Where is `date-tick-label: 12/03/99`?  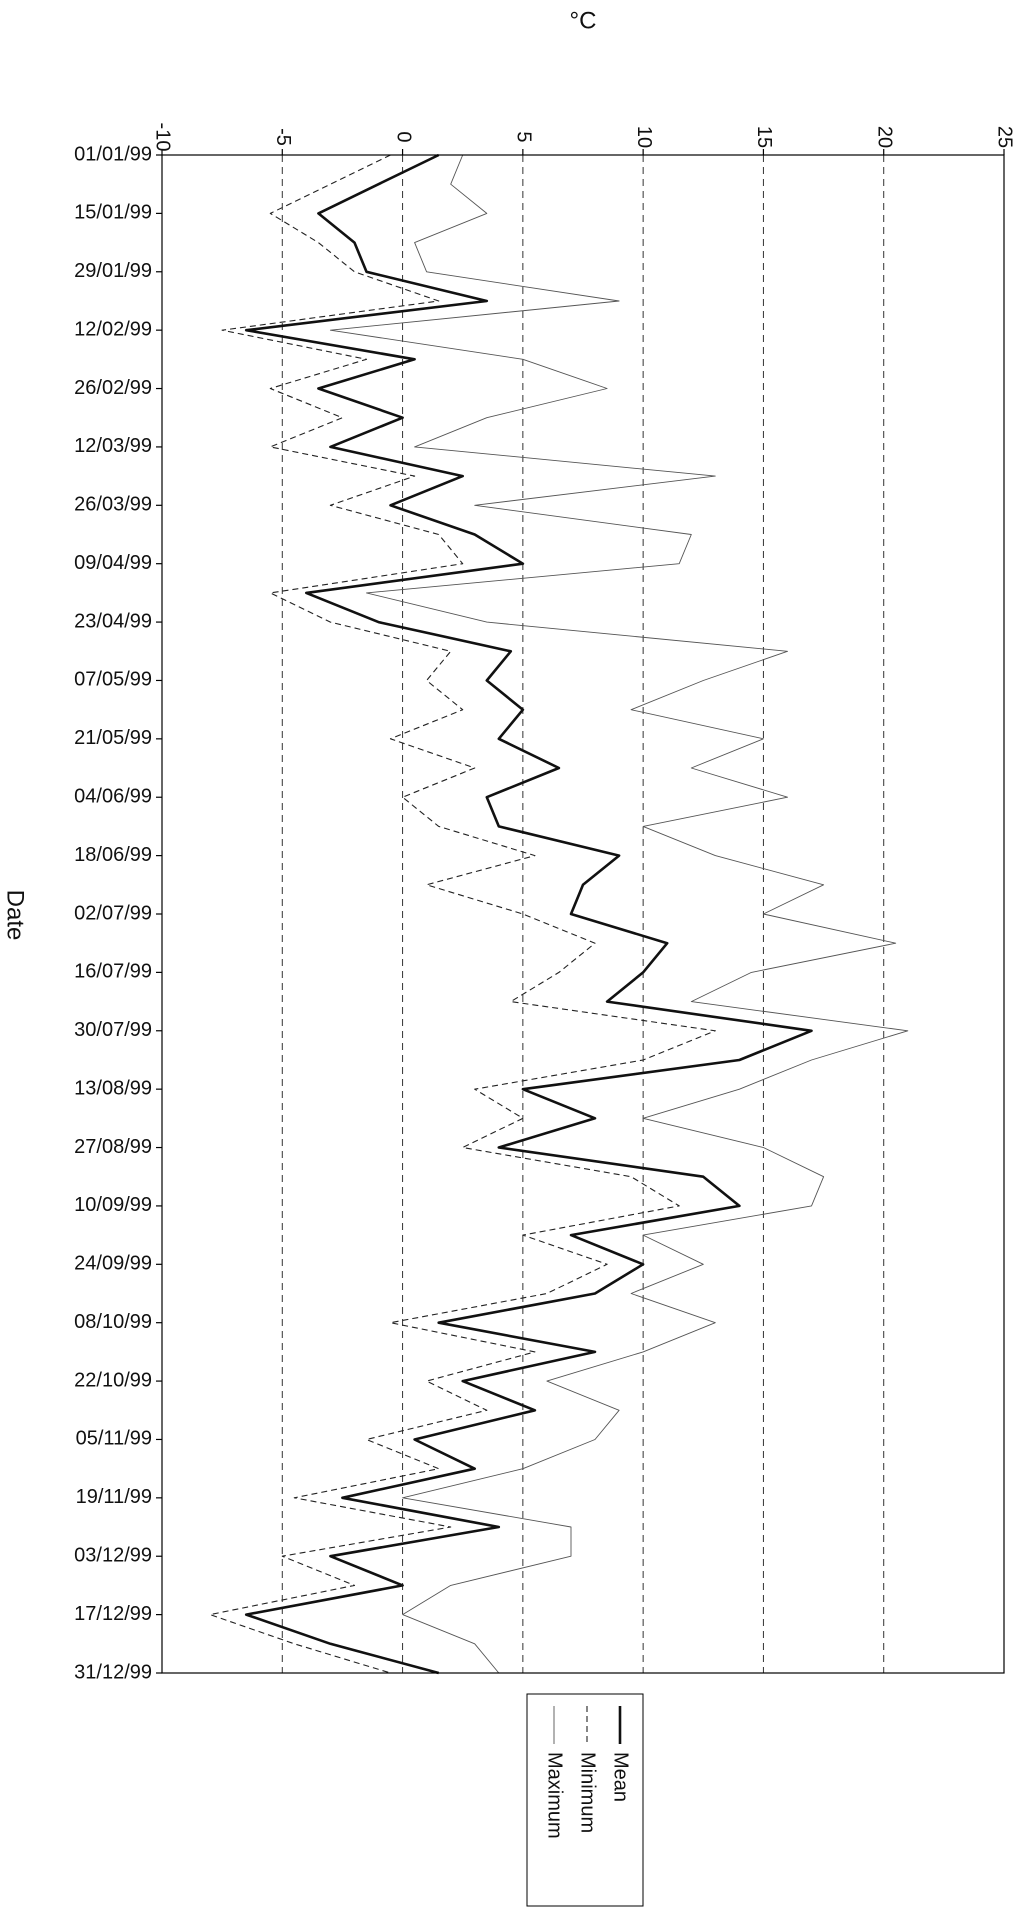 date-tick-label: 12/03/99 is located at coordinates (113, 446).